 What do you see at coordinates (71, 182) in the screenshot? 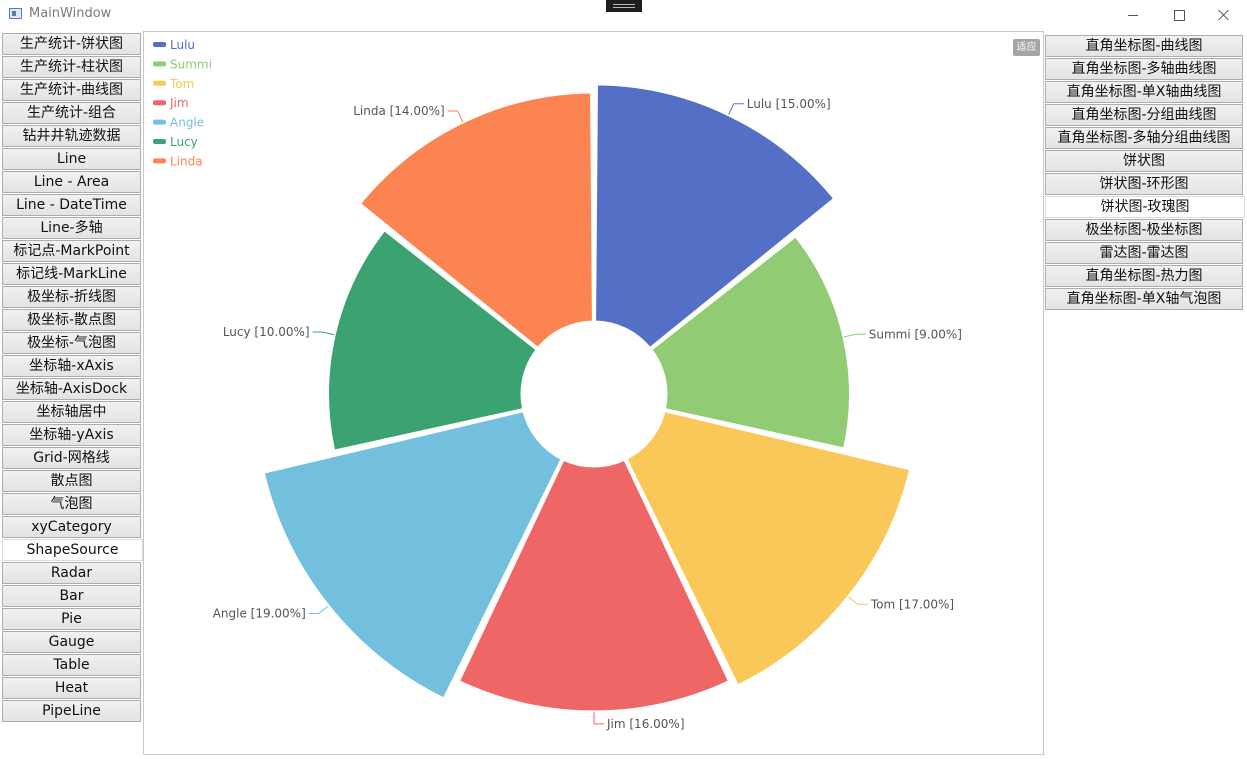
I see `left-nav-button-6: Line - Area` at bounding box center [71, 182].